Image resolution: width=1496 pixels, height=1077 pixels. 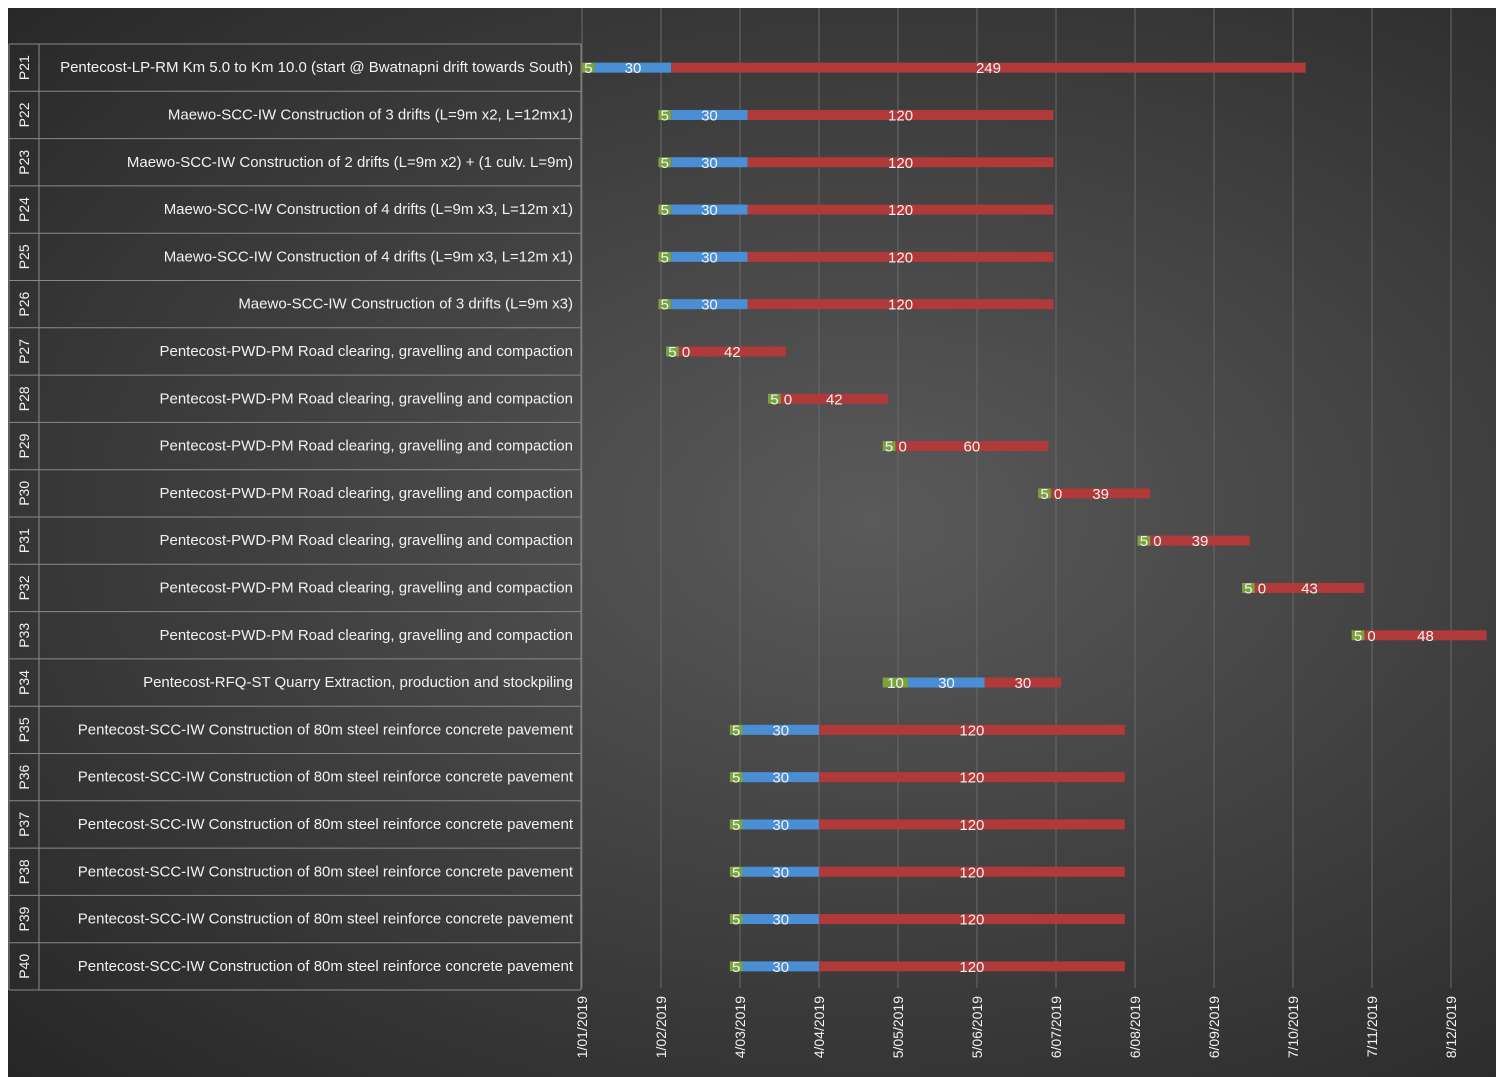 I want to click on x-tick-label: 4/03/2019, so click(x=740, y=1027).